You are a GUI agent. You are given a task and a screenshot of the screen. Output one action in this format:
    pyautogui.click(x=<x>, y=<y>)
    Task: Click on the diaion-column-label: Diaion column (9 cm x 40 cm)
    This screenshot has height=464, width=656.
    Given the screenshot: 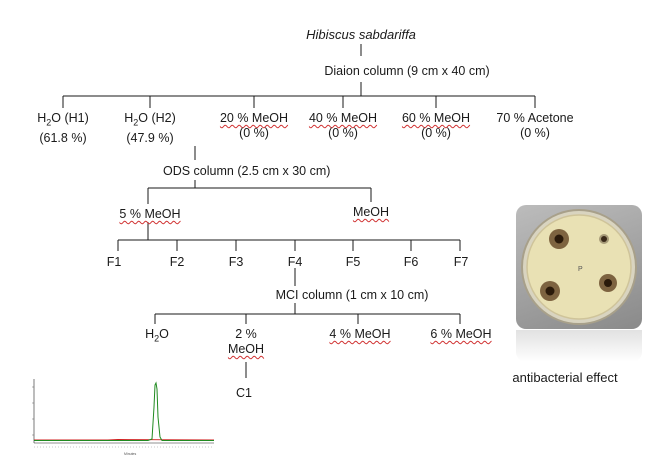 What is the action you would take?
    pyautogui.click(x=406, y=71)
    